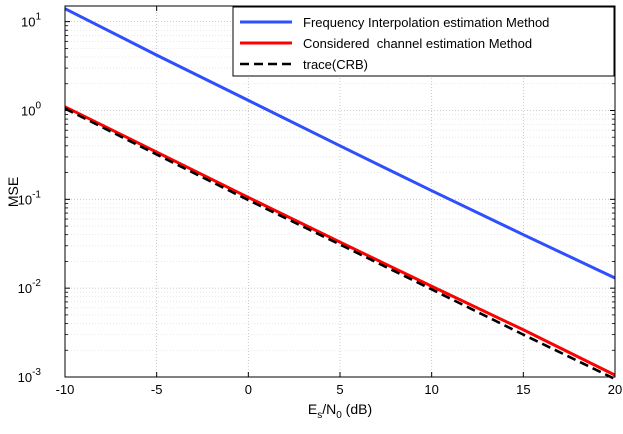  What do you see at coordinates (30, 198) in the screenshot?
I see `y-tick-label: 10⁻¹` at bounding box center [30, 198].